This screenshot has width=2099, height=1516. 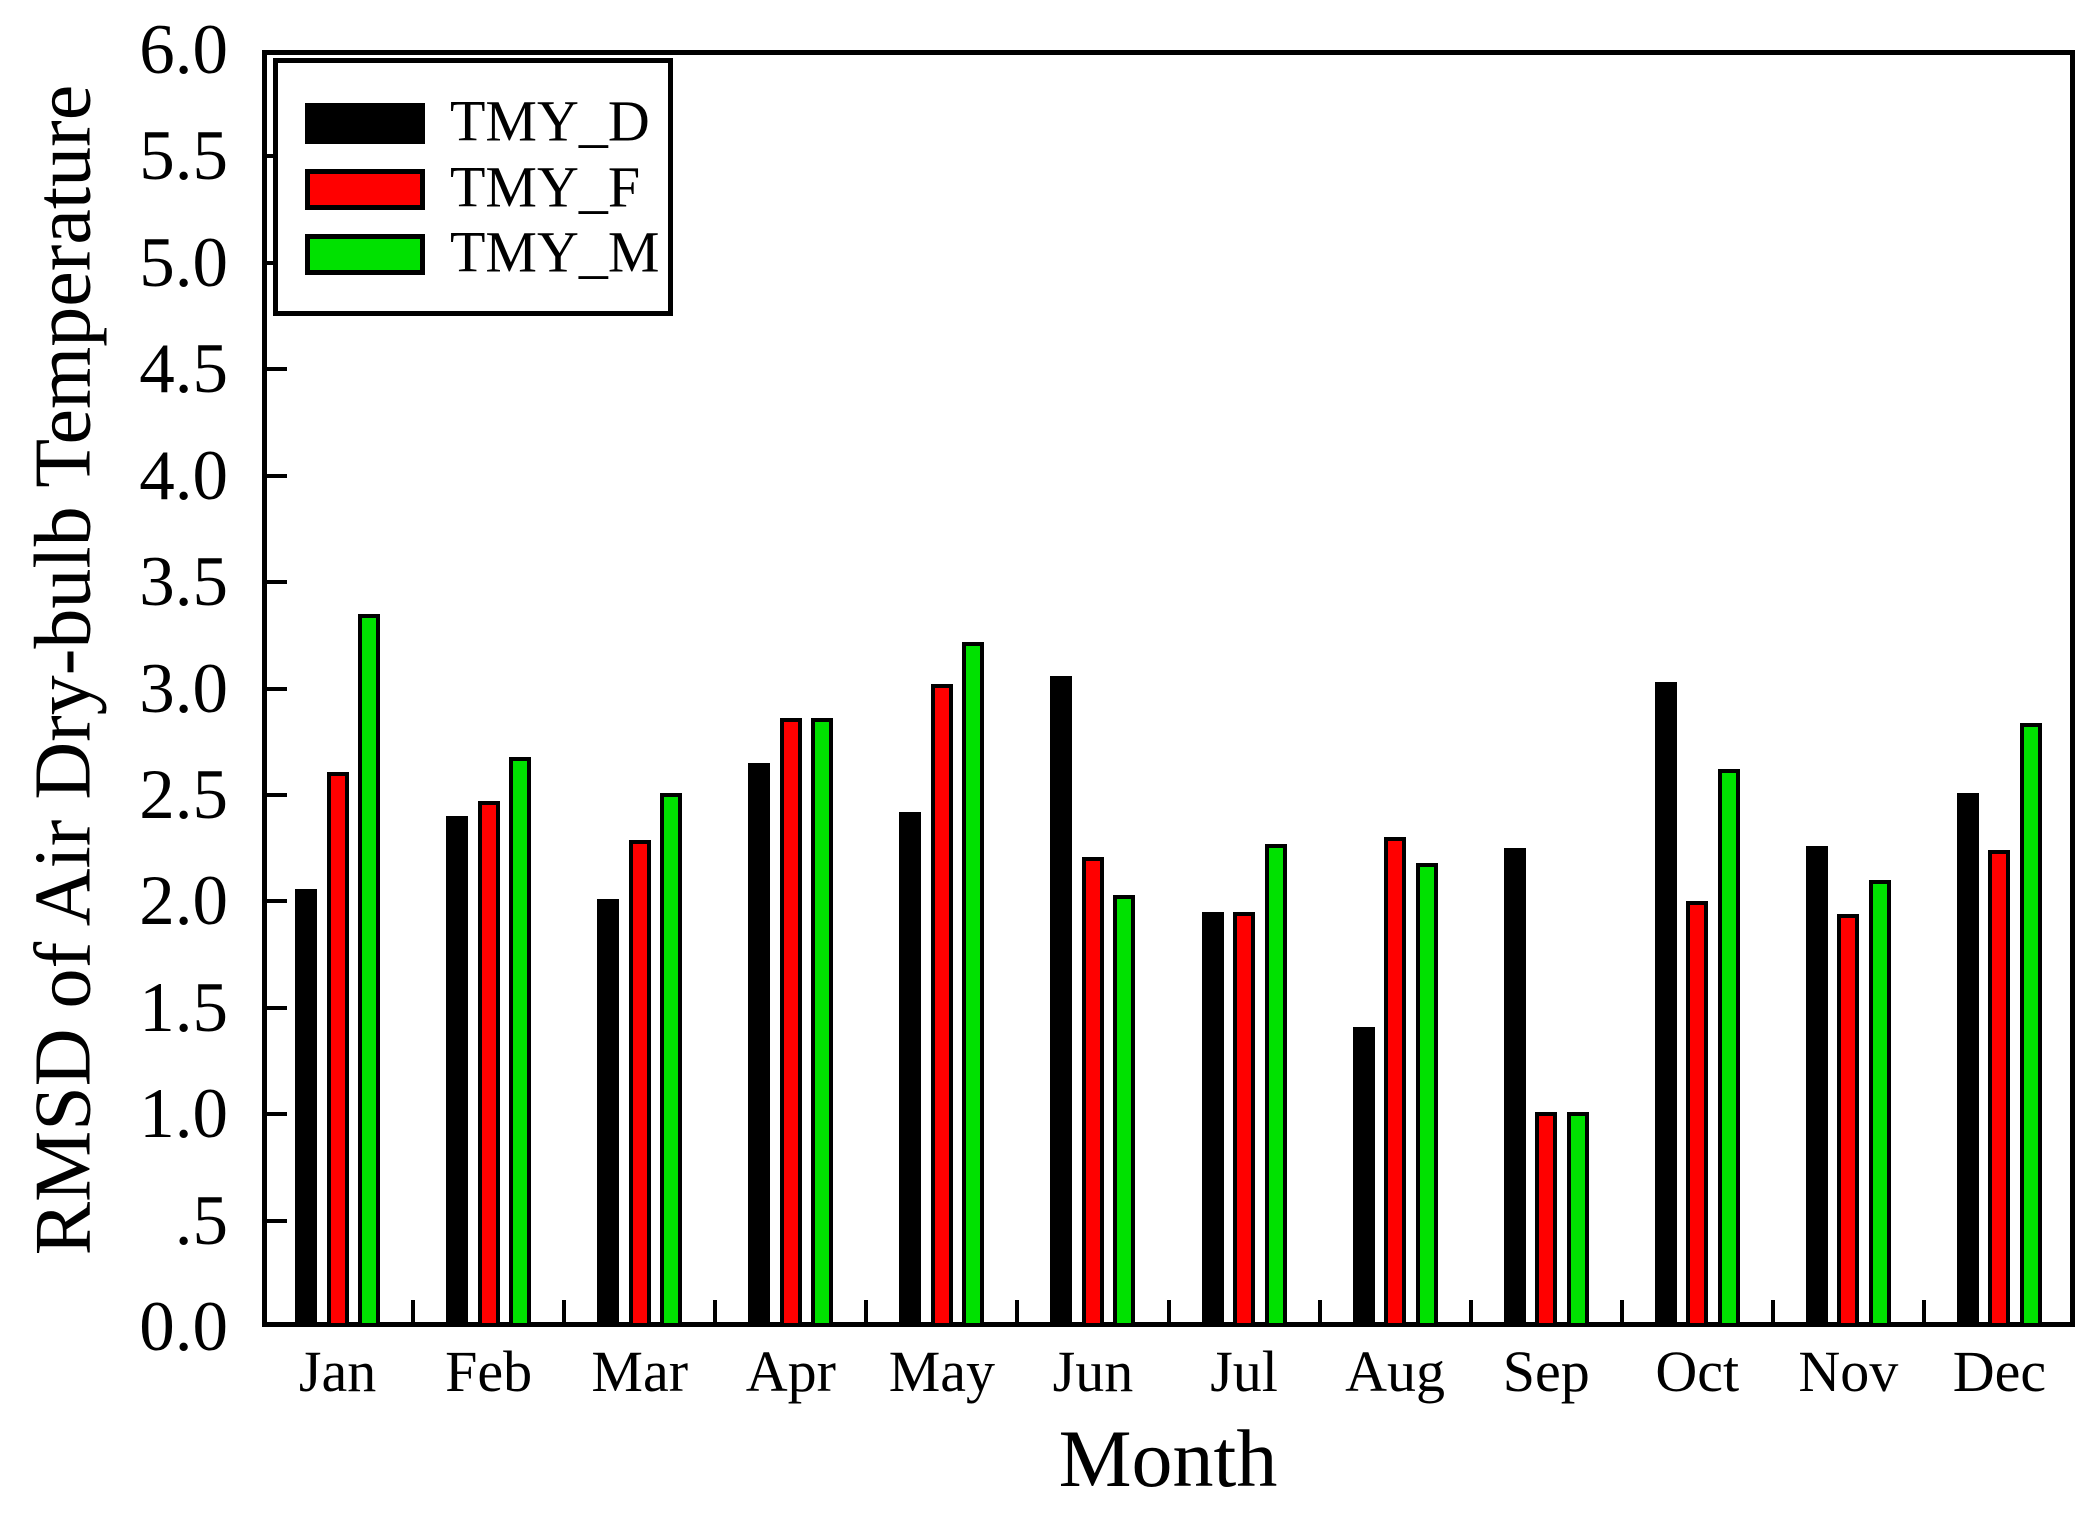 What do you see at coordinates (973, 984) in the screenshot?
I see `bar-may-tmy_m` at bounding box center [973, 984].